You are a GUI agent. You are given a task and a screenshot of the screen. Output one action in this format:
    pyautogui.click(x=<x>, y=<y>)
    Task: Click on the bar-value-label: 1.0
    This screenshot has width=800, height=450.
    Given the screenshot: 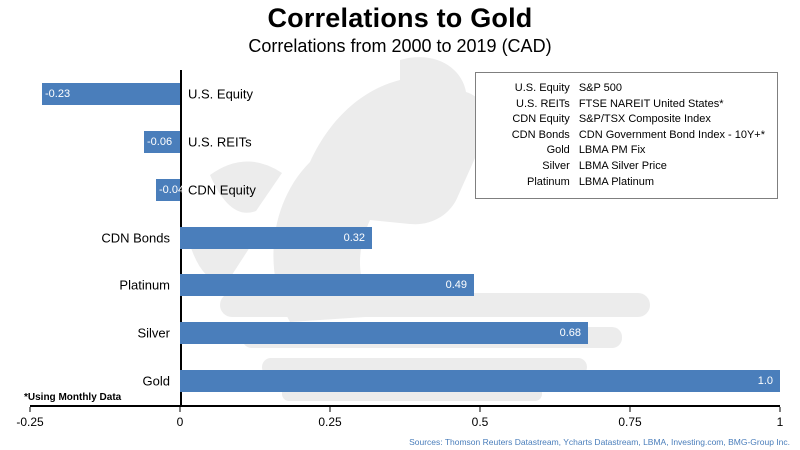 What is the action you would take?
    pyautogui.click(x=765, y=381)
    